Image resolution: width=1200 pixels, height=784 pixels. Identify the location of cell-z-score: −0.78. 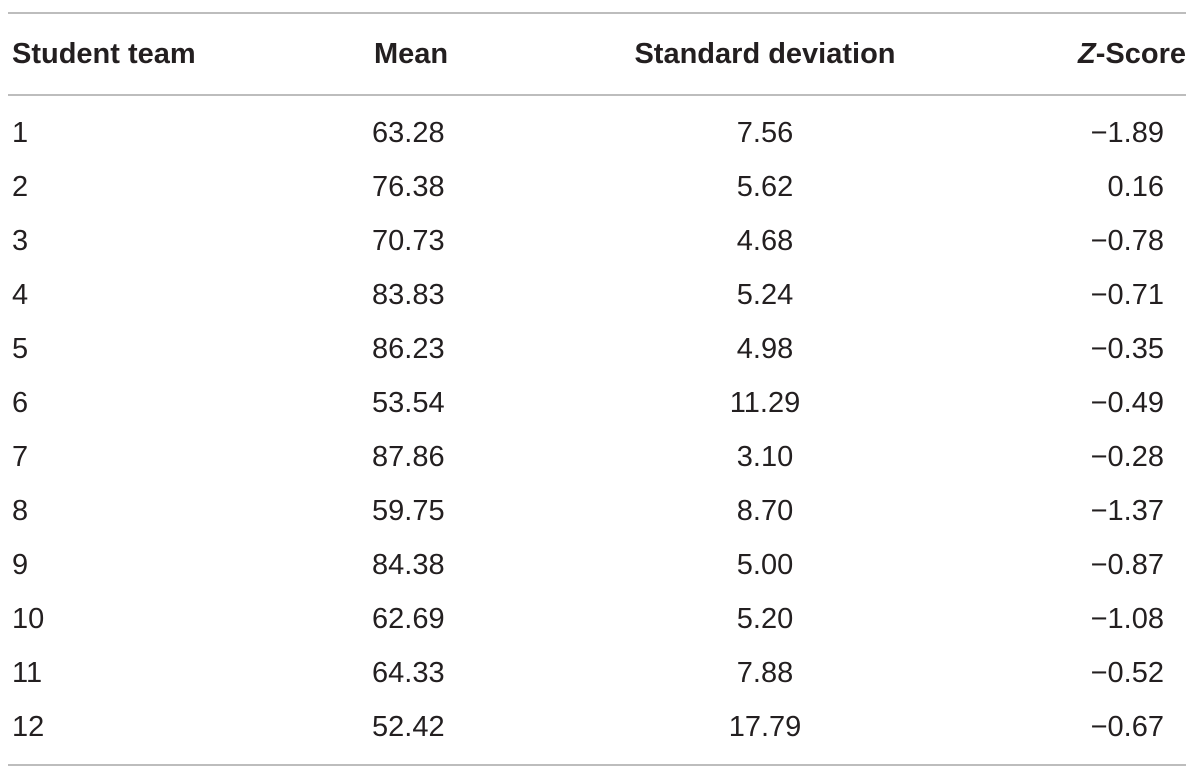
(1127, 240).